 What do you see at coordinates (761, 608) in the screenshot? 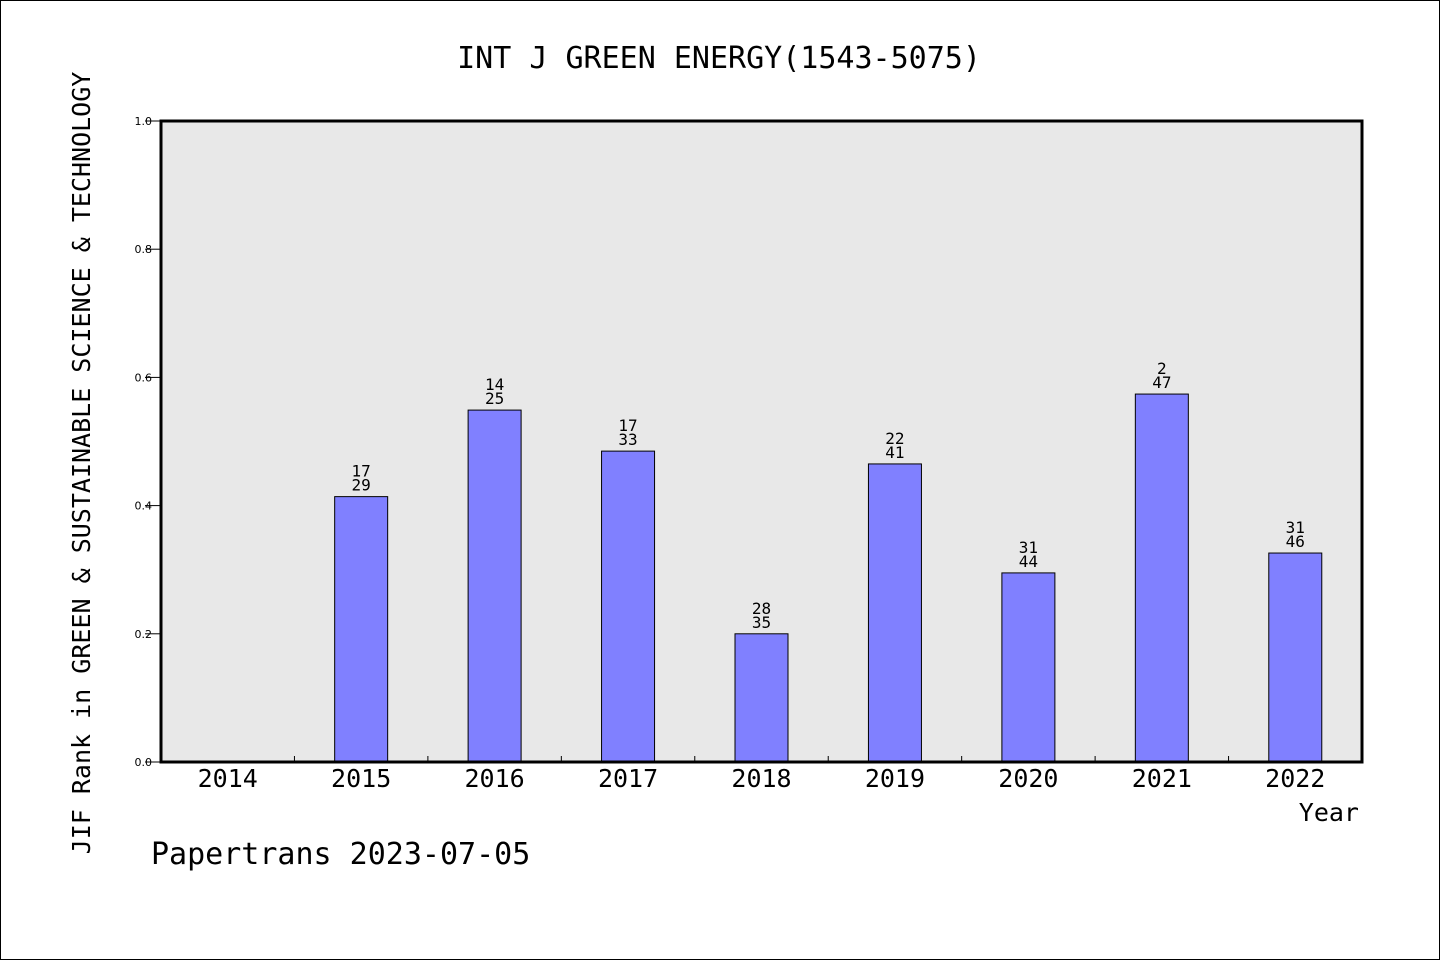
I see `bar-label-rank: 28` at bounding box center [761, 608].